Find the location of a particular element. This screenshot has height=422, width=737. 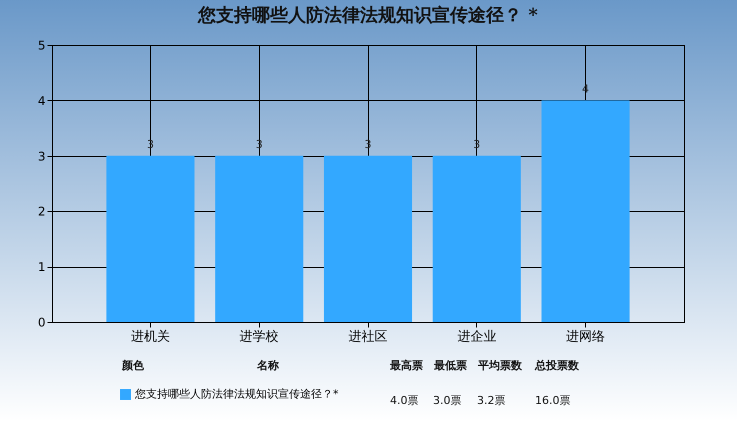

text: 最高票 is located at coordinates (406, 365).